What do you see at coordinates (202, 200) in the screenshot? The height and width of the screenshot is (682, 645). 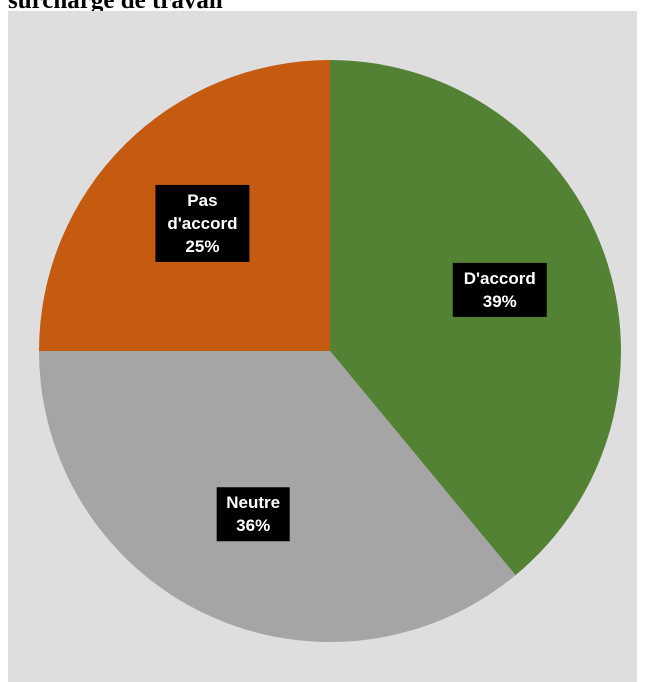 I see `data-label-category: Pas` at bounding box center [202, 200].